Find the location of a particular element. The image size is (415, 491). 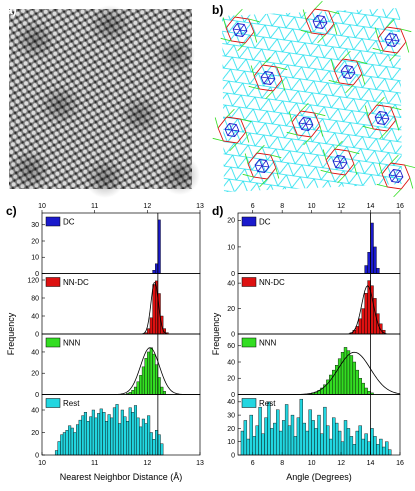

subplot-nn-dc: 0 20 40 NN-DC is located at coordinates (314, 305).